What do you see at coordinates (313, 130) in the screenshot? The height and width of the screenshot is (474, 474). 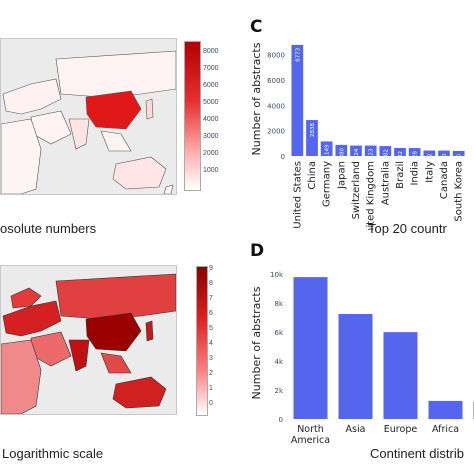 I see `data-label: 2838` at bounding box center [313, 130].